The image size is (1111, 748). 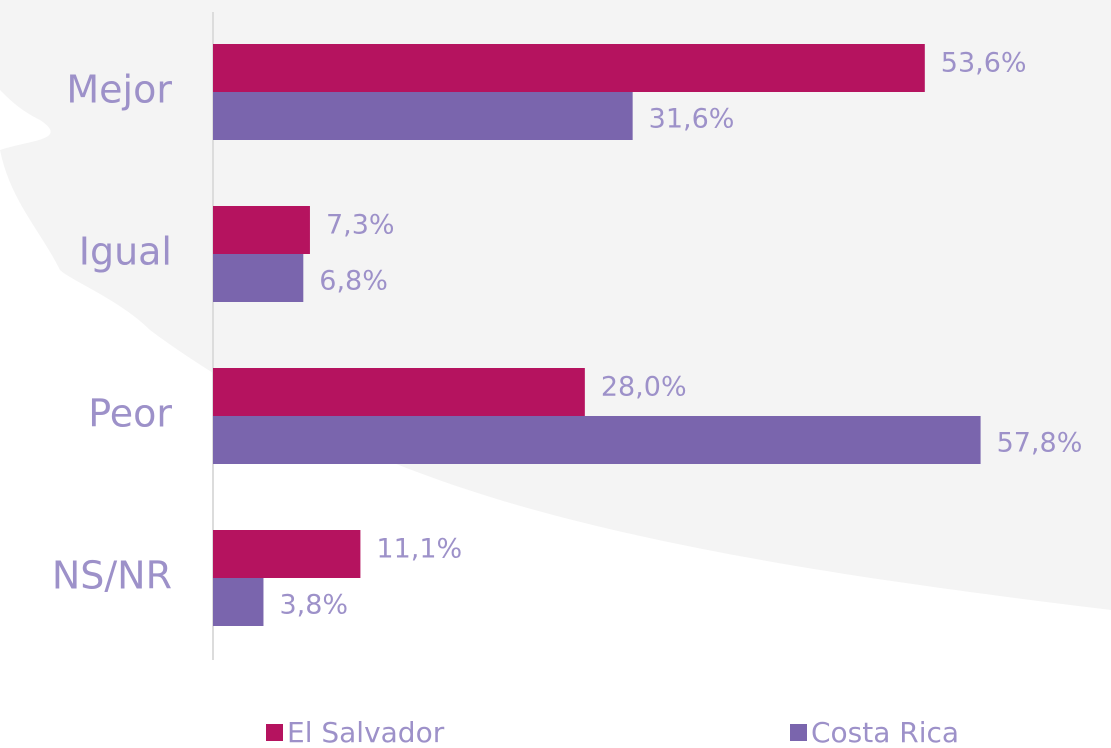 What do you see at coordinates (112, 576) in the screenshot?
I see `category-label: NS/NR` at bounding box center [112, 576].